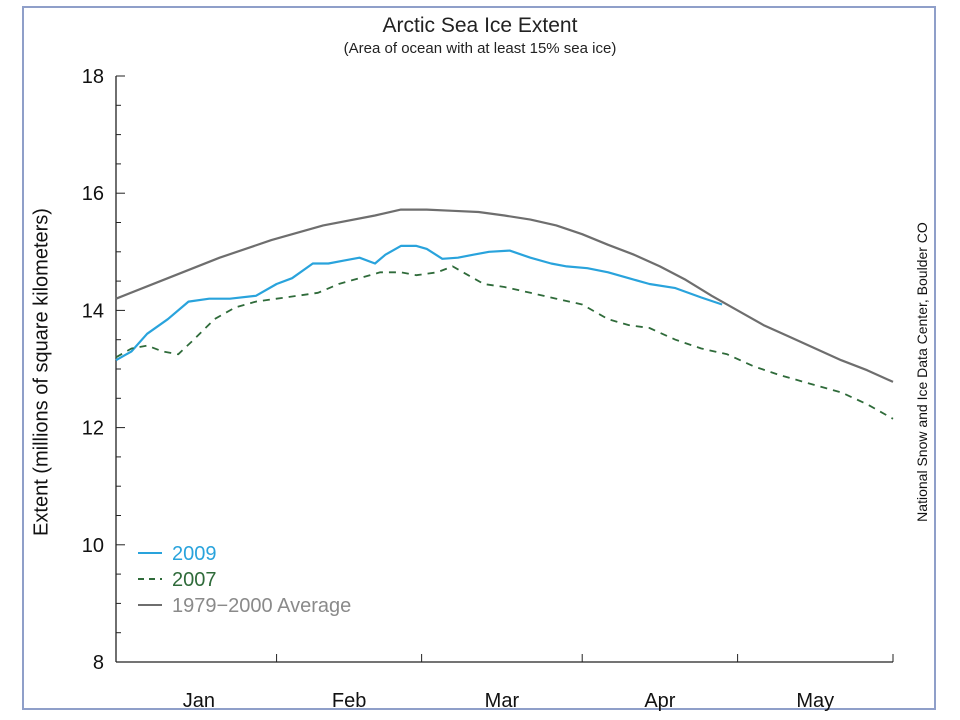 Image resolution: width=960 pixels, height=720 pixels. What do you see at coordinates (194, 580) in the screenshot?
I see `legend-label-1: 2007` at bounding box center [194, 580].